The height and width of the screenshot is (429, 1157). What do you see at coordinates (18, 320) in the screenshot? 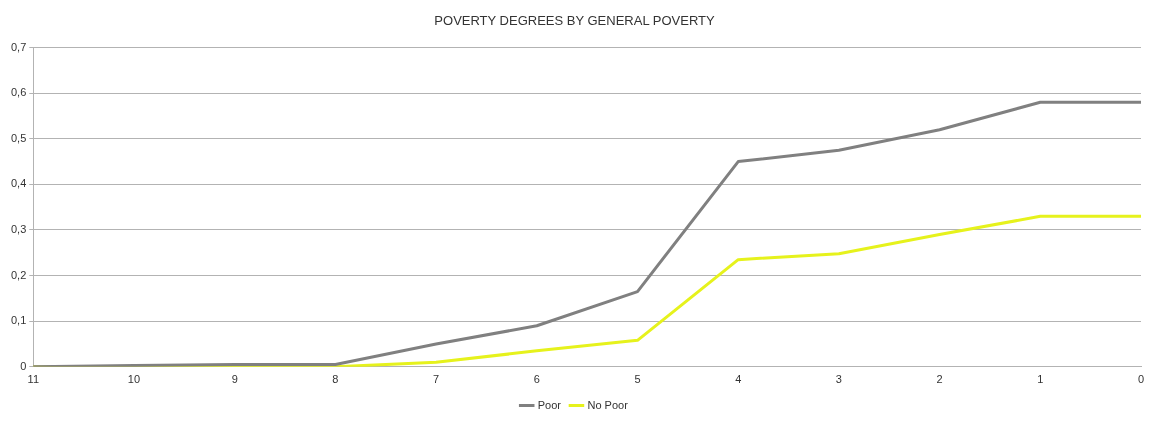
I see `y-tick-label: 0,1` at bounding box center [18, 320].